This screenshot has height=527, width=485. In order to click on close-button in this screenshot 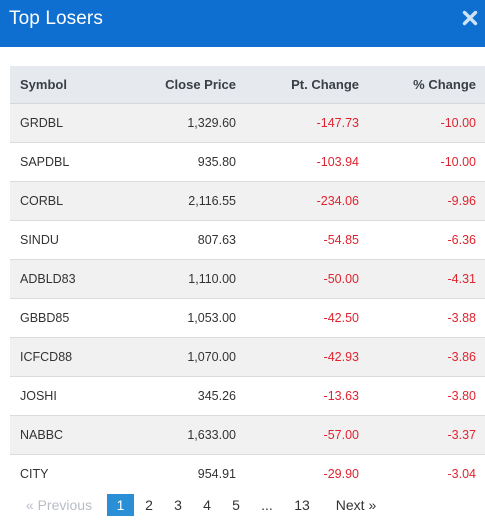, I will do `click(470, 18)`.